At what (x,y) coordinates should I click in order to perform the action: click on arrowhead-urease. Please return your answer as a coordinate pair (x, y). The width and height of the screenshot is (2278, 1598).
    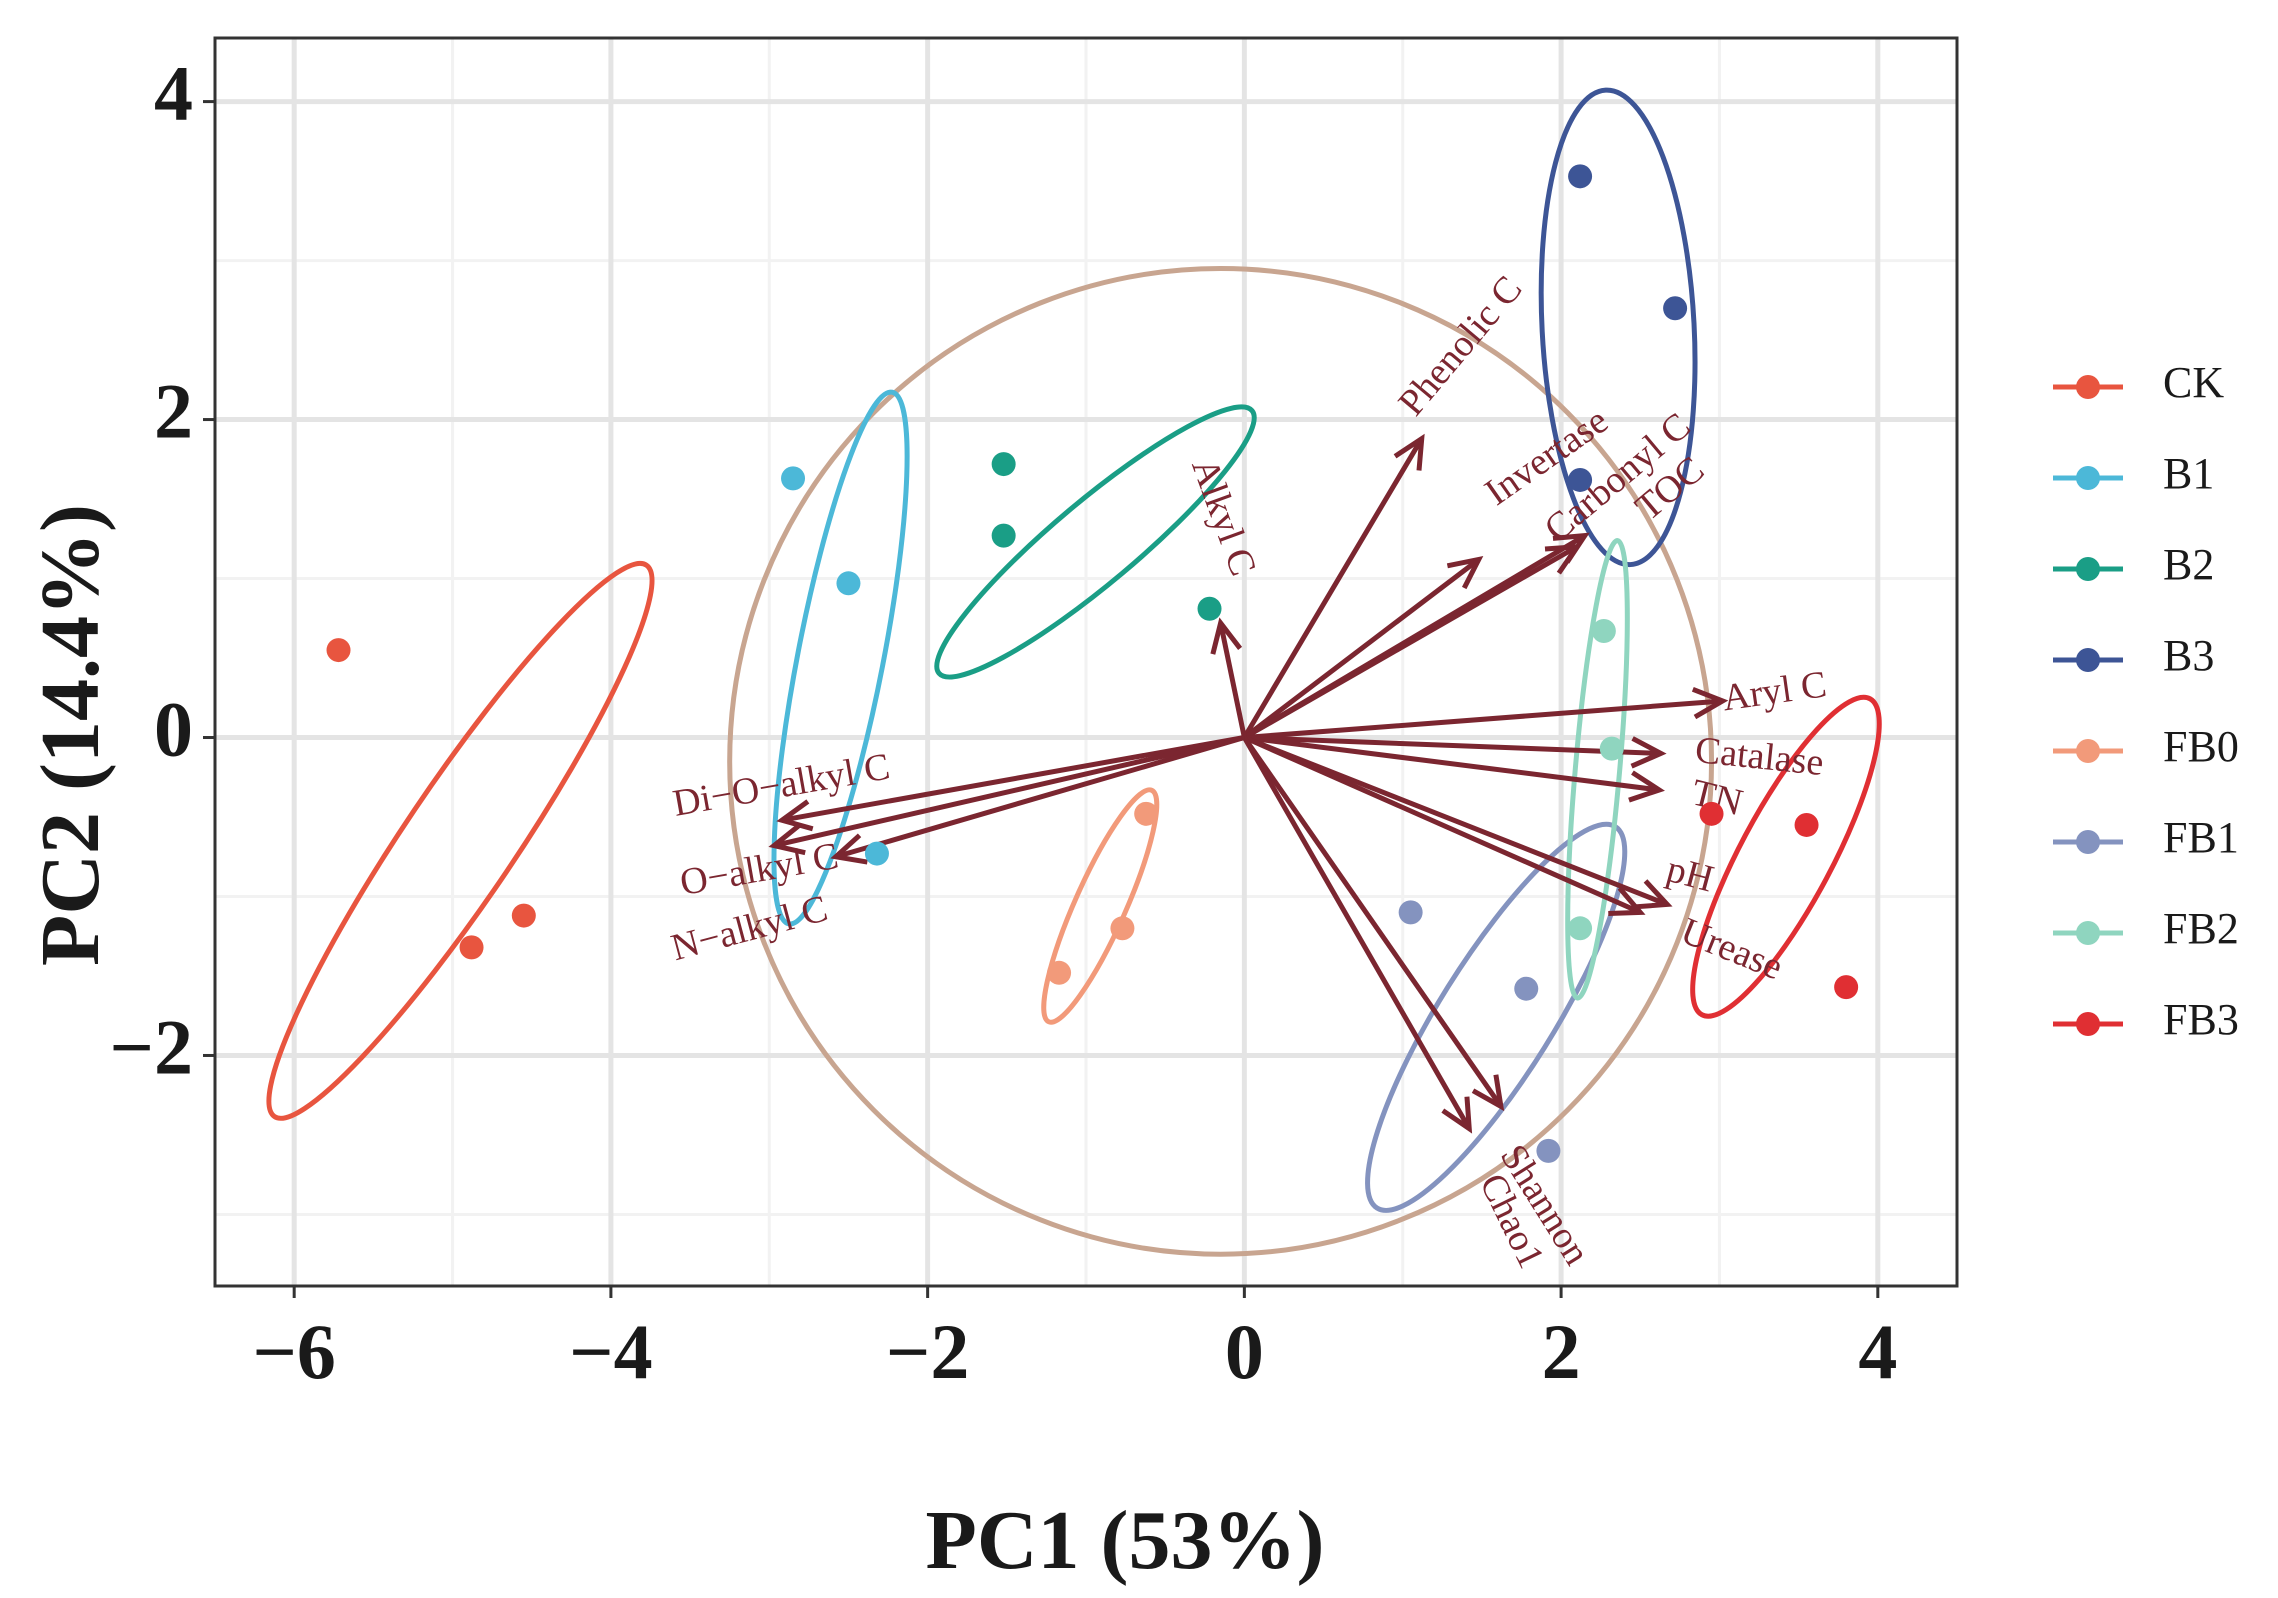
    Looking at the image, I should click on (1627, 901).